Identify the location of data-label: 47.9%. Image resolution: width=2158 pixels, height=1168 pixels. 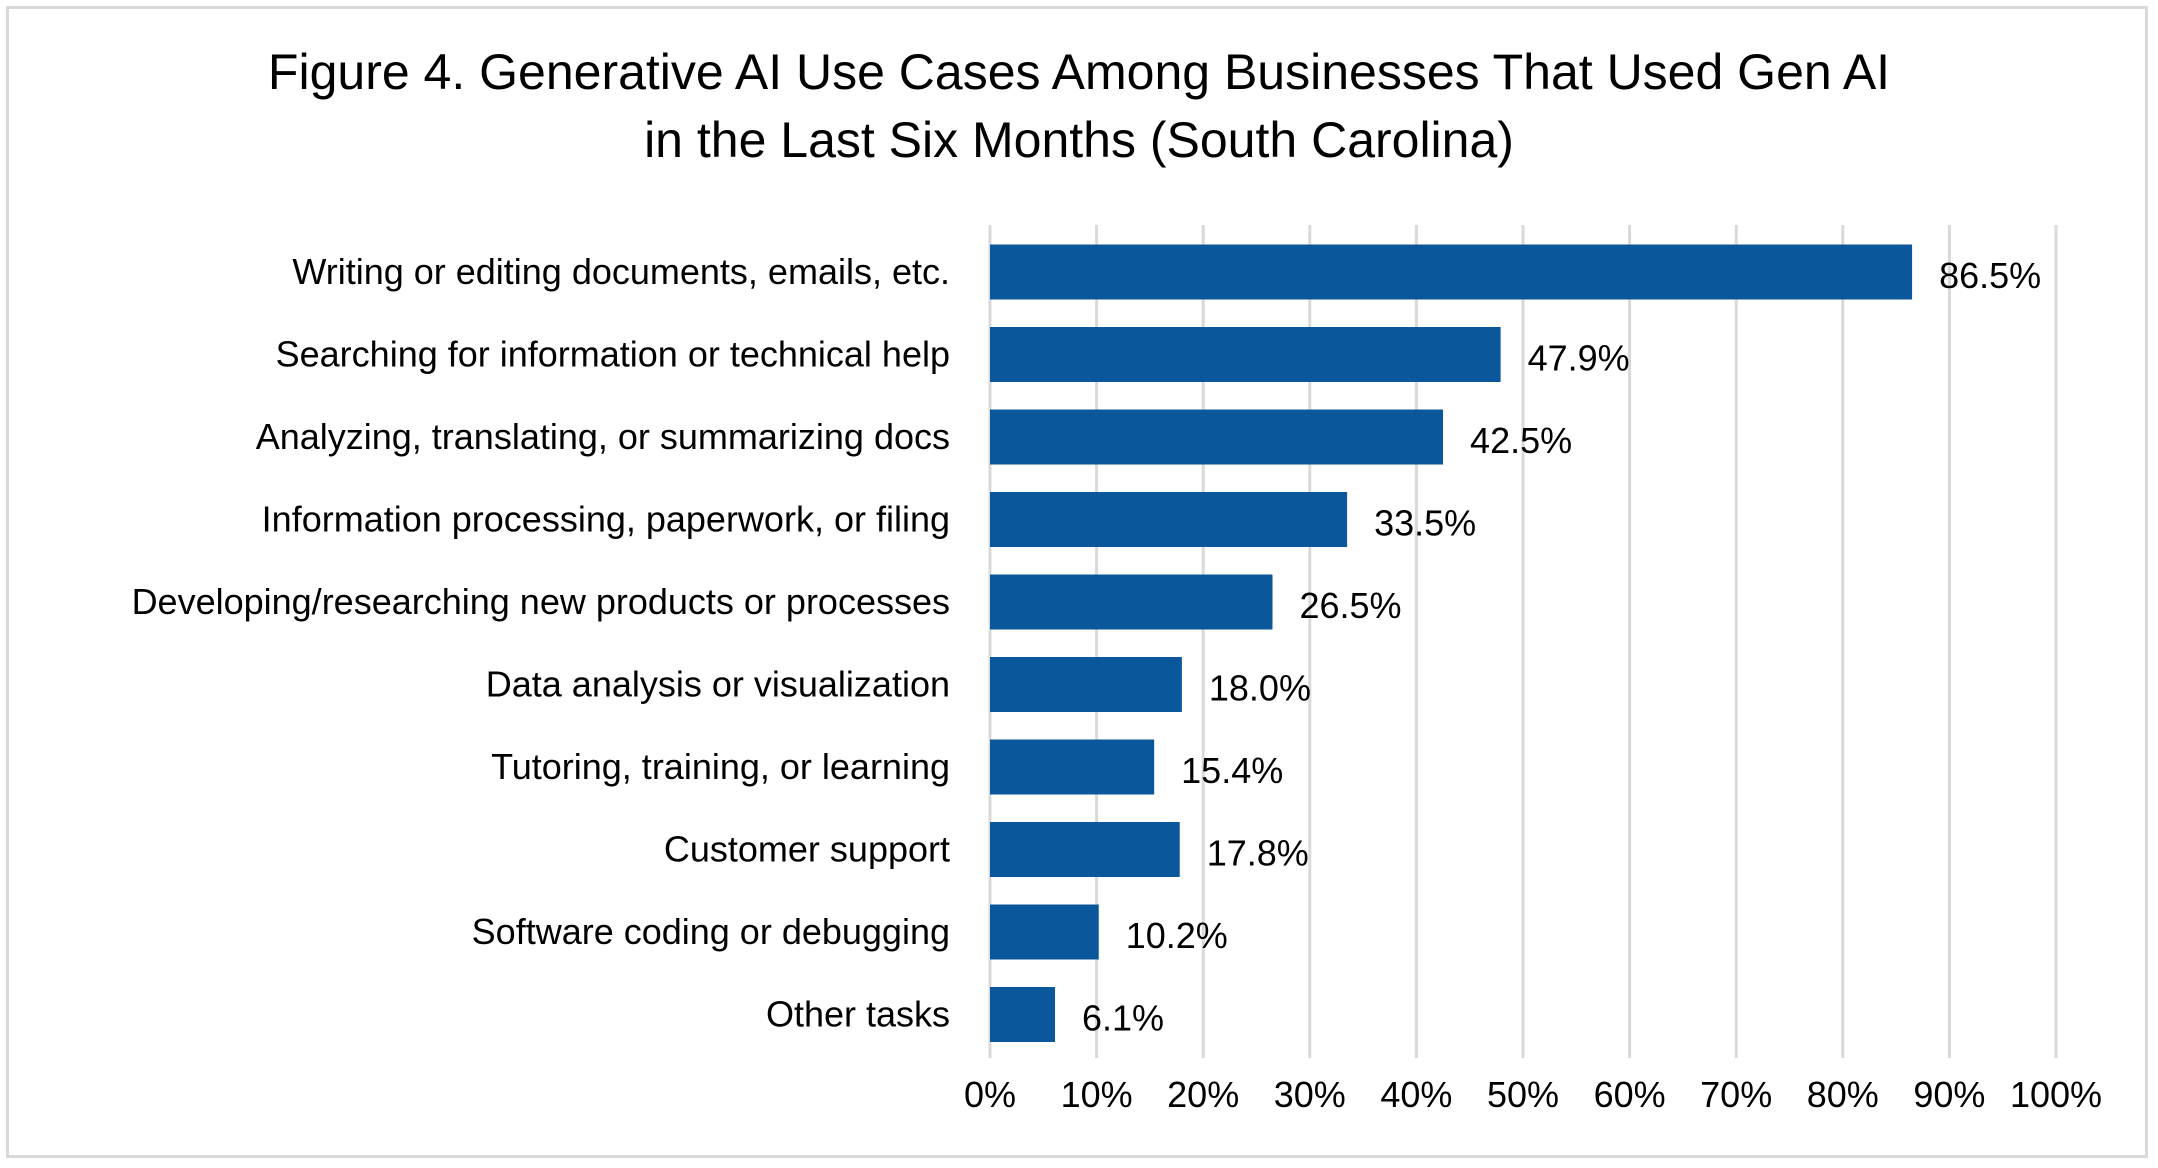
(1579, 358).